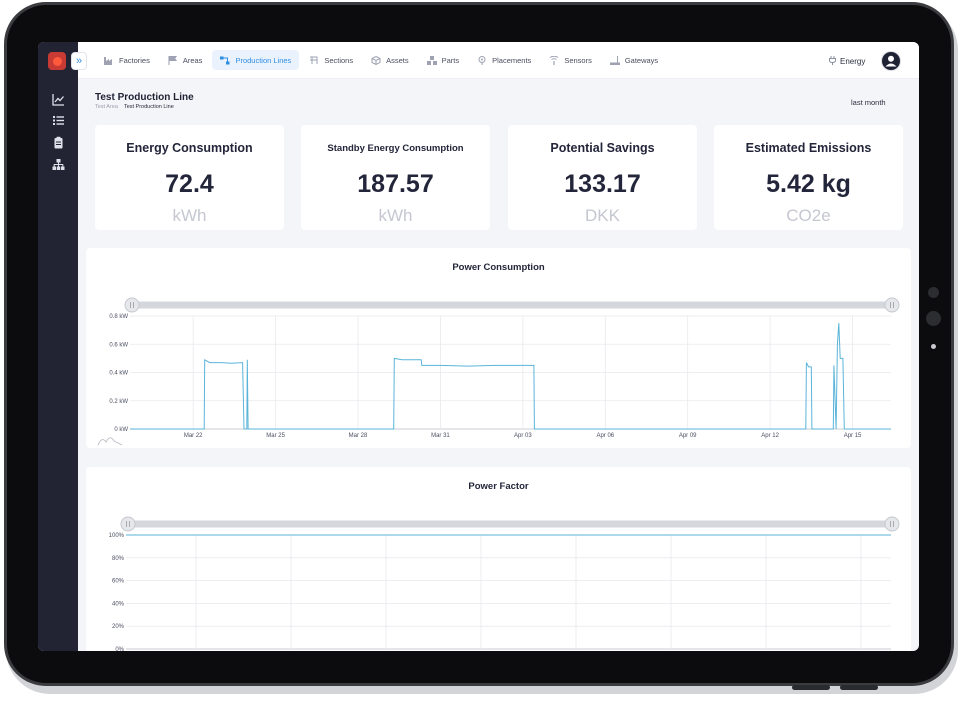  I want to click on nav-item-label: Parts, so click(450, 60).